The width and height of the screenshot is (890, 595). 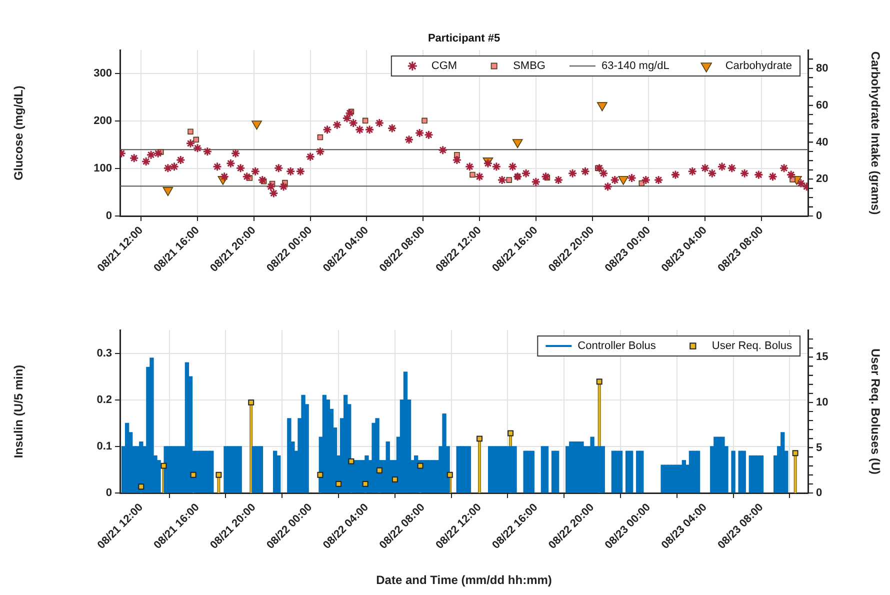 What do you see at coordinates (19, 411) in the screenshot?
I see `y-axis-title: Insulin (U/5 min)` at bounding box center [19, 411].